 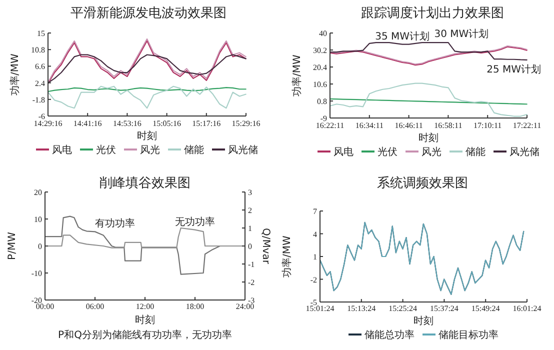 What do you see at coordinates (323, 118) in the screenshot?
I see `y-tick-label: -9` at bounding box center [323, 118].